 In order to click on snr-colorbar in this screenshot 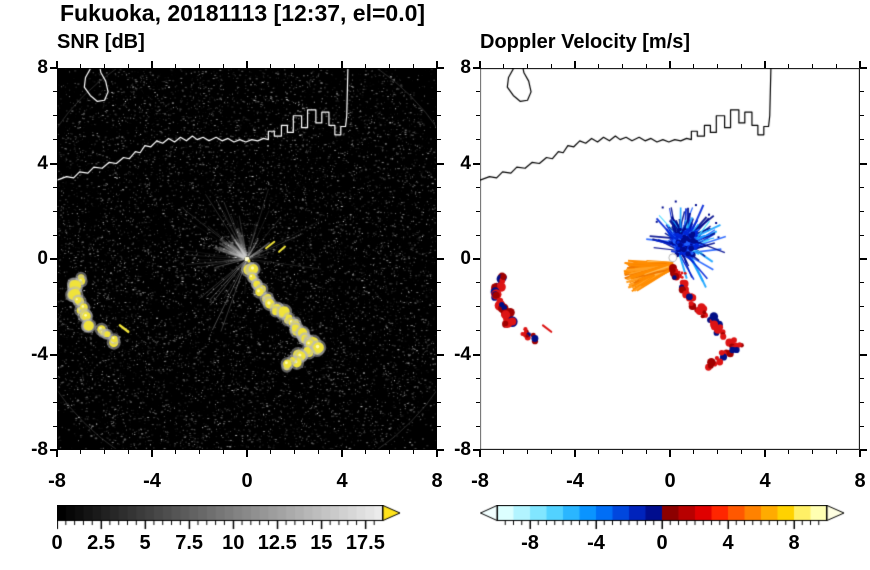, I will do `click(229, 518)`.